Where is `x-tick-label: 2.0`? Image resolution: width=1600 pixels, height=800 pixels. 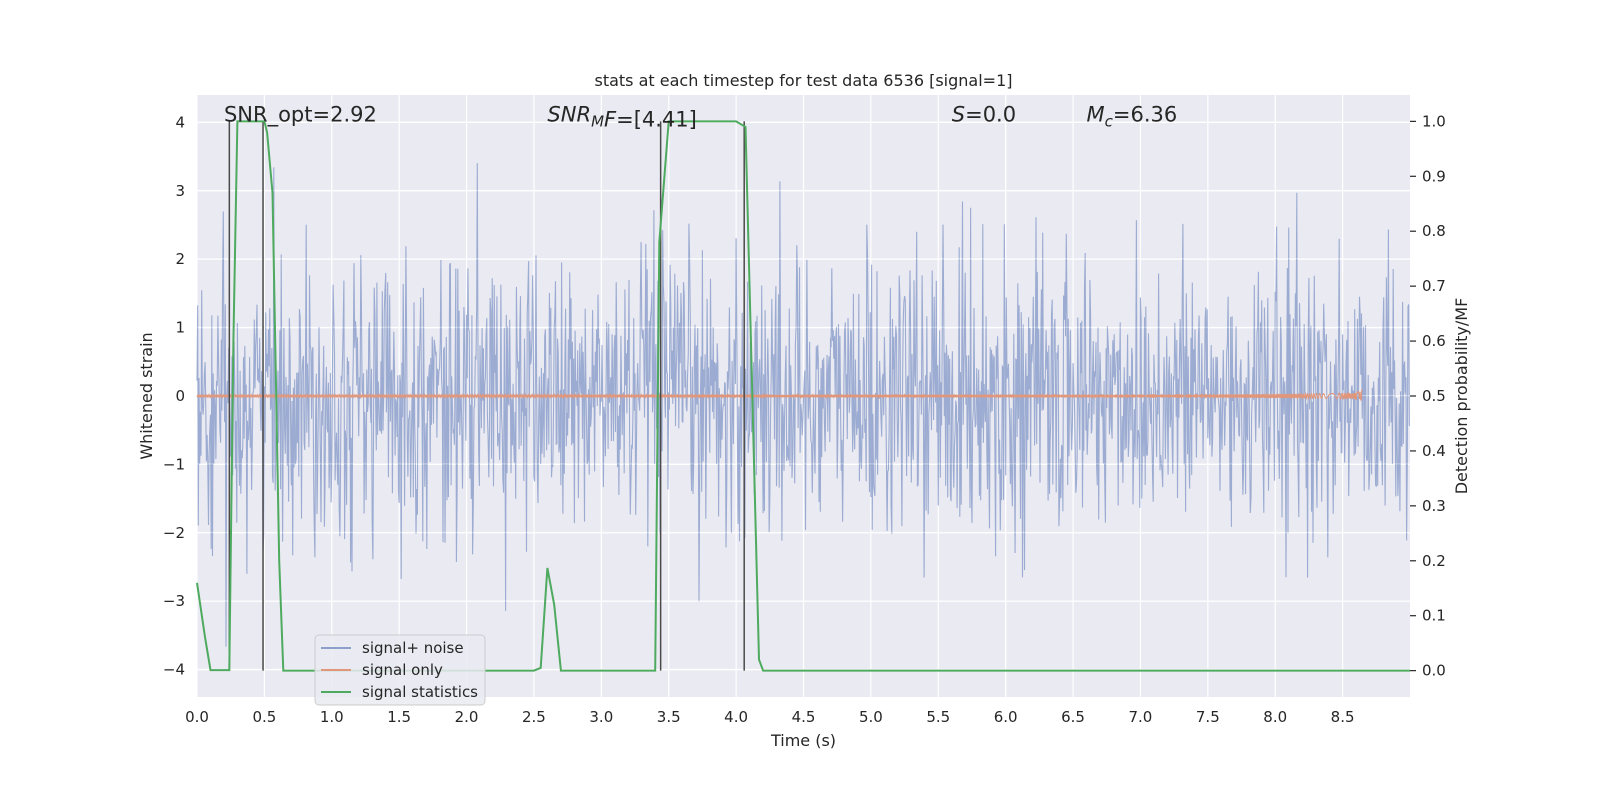
x-tick-label: 2.0 is located at coordinates (467, 717).